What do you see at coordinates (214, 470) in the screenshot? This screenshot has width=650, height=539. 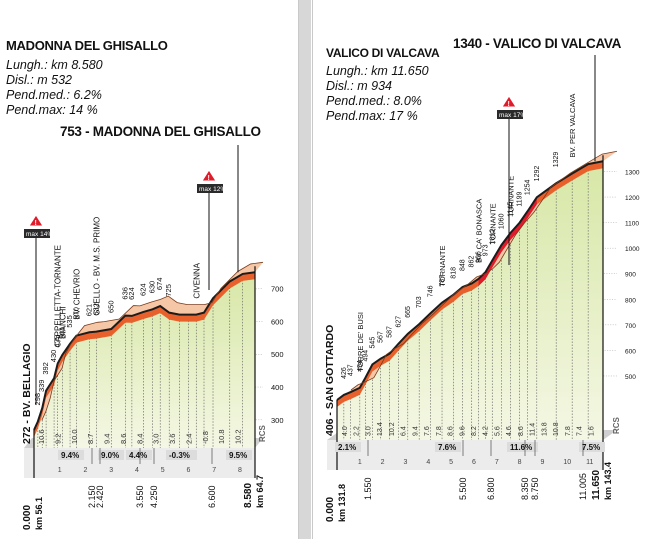 I see `km-minor-label: 7` at bounding box center [214, 470].